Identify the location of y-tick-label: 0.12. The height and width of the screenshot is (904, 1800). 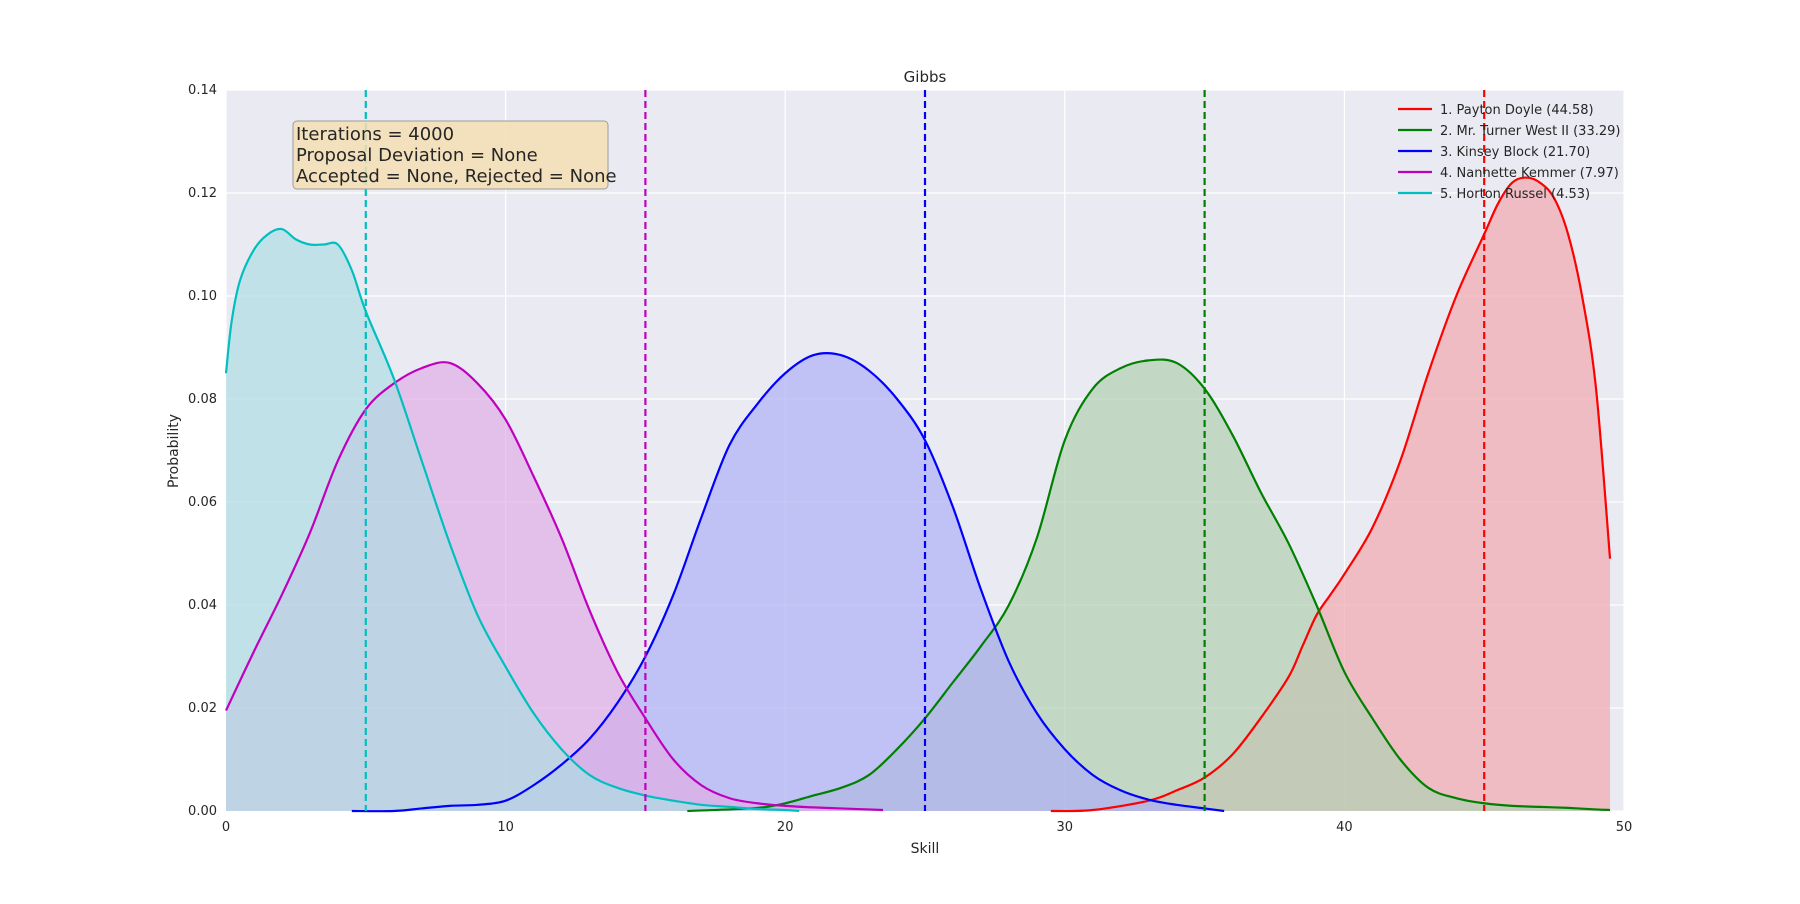
(202, 193).